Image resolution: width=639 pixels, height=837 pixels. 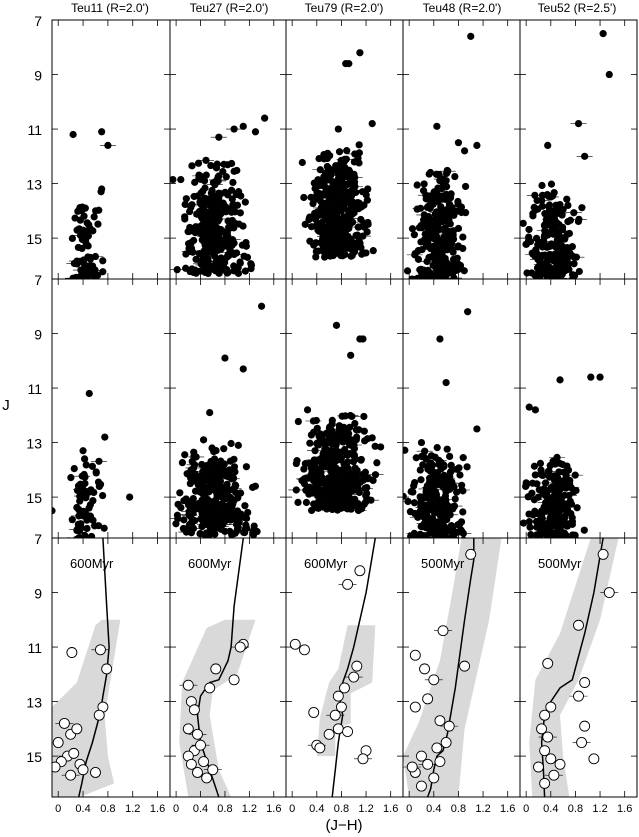 What do you see at coordinates (390, 809) in the screenshot?
I see `x-tick-label: 1.6` at bounding box center [390, 809].